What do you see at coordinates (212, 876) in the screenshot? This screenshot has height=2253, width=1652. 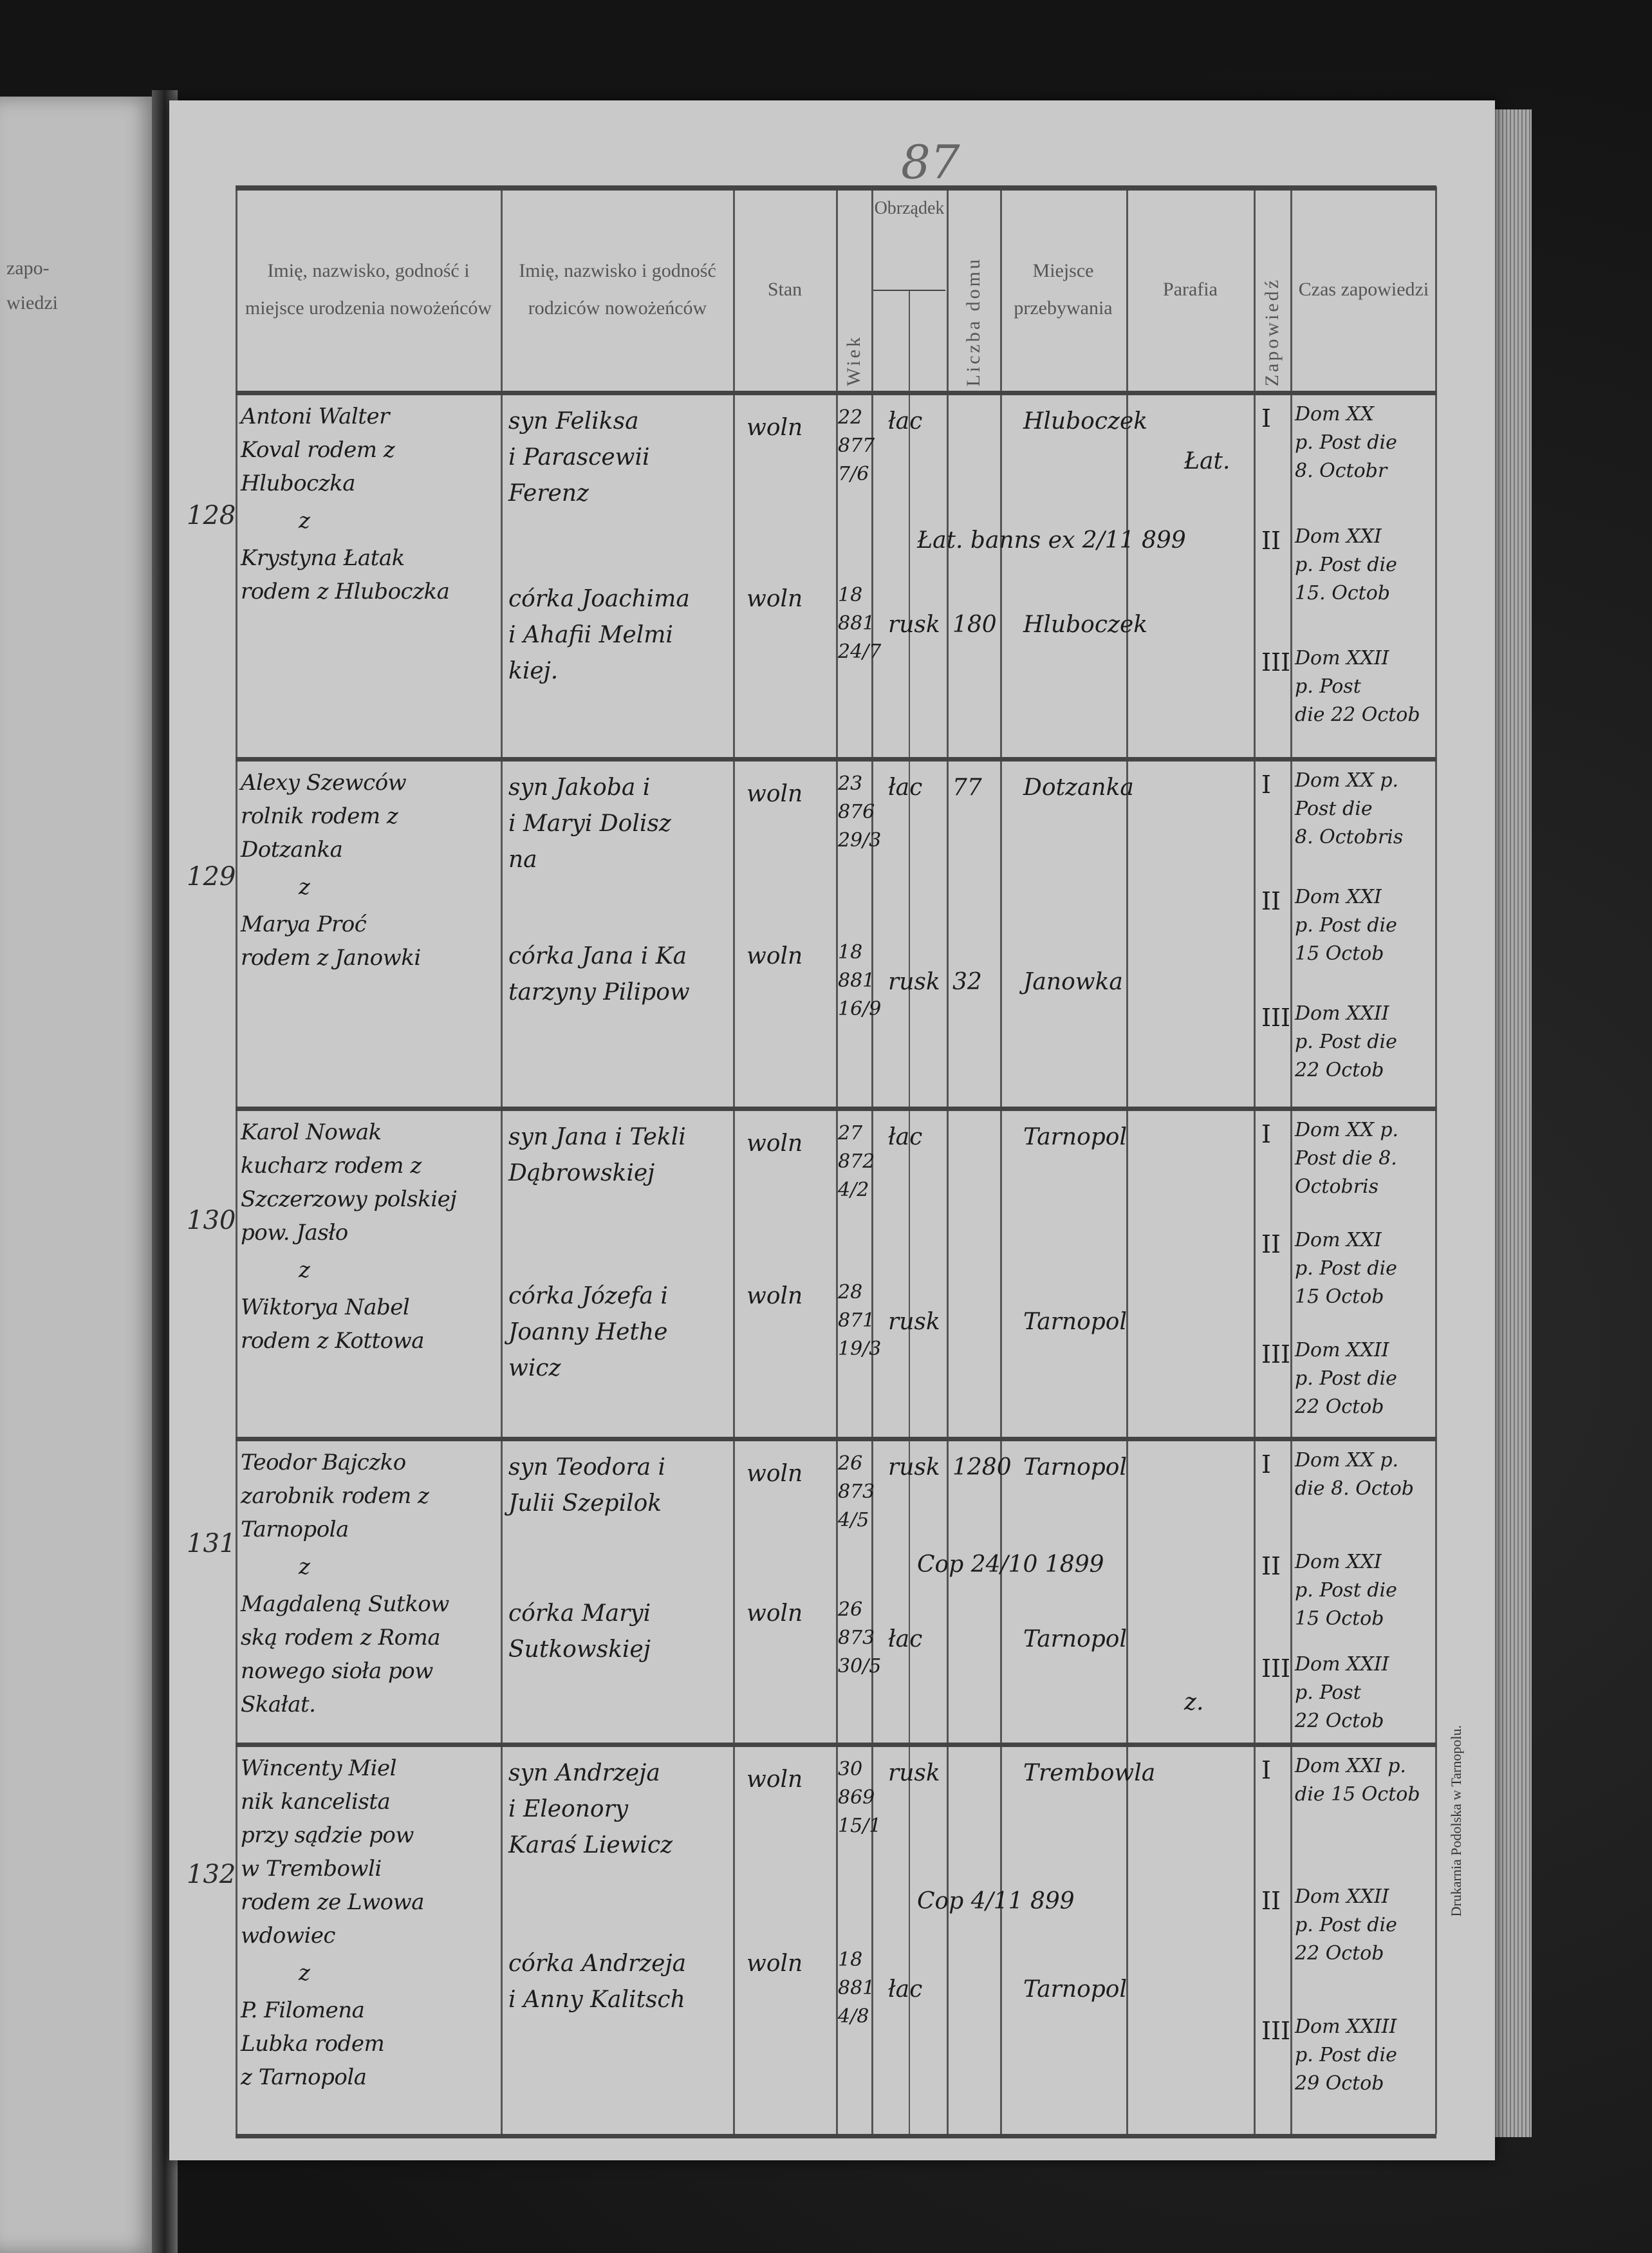 I see `entry-number: 129` at bounding box center [212, 876].